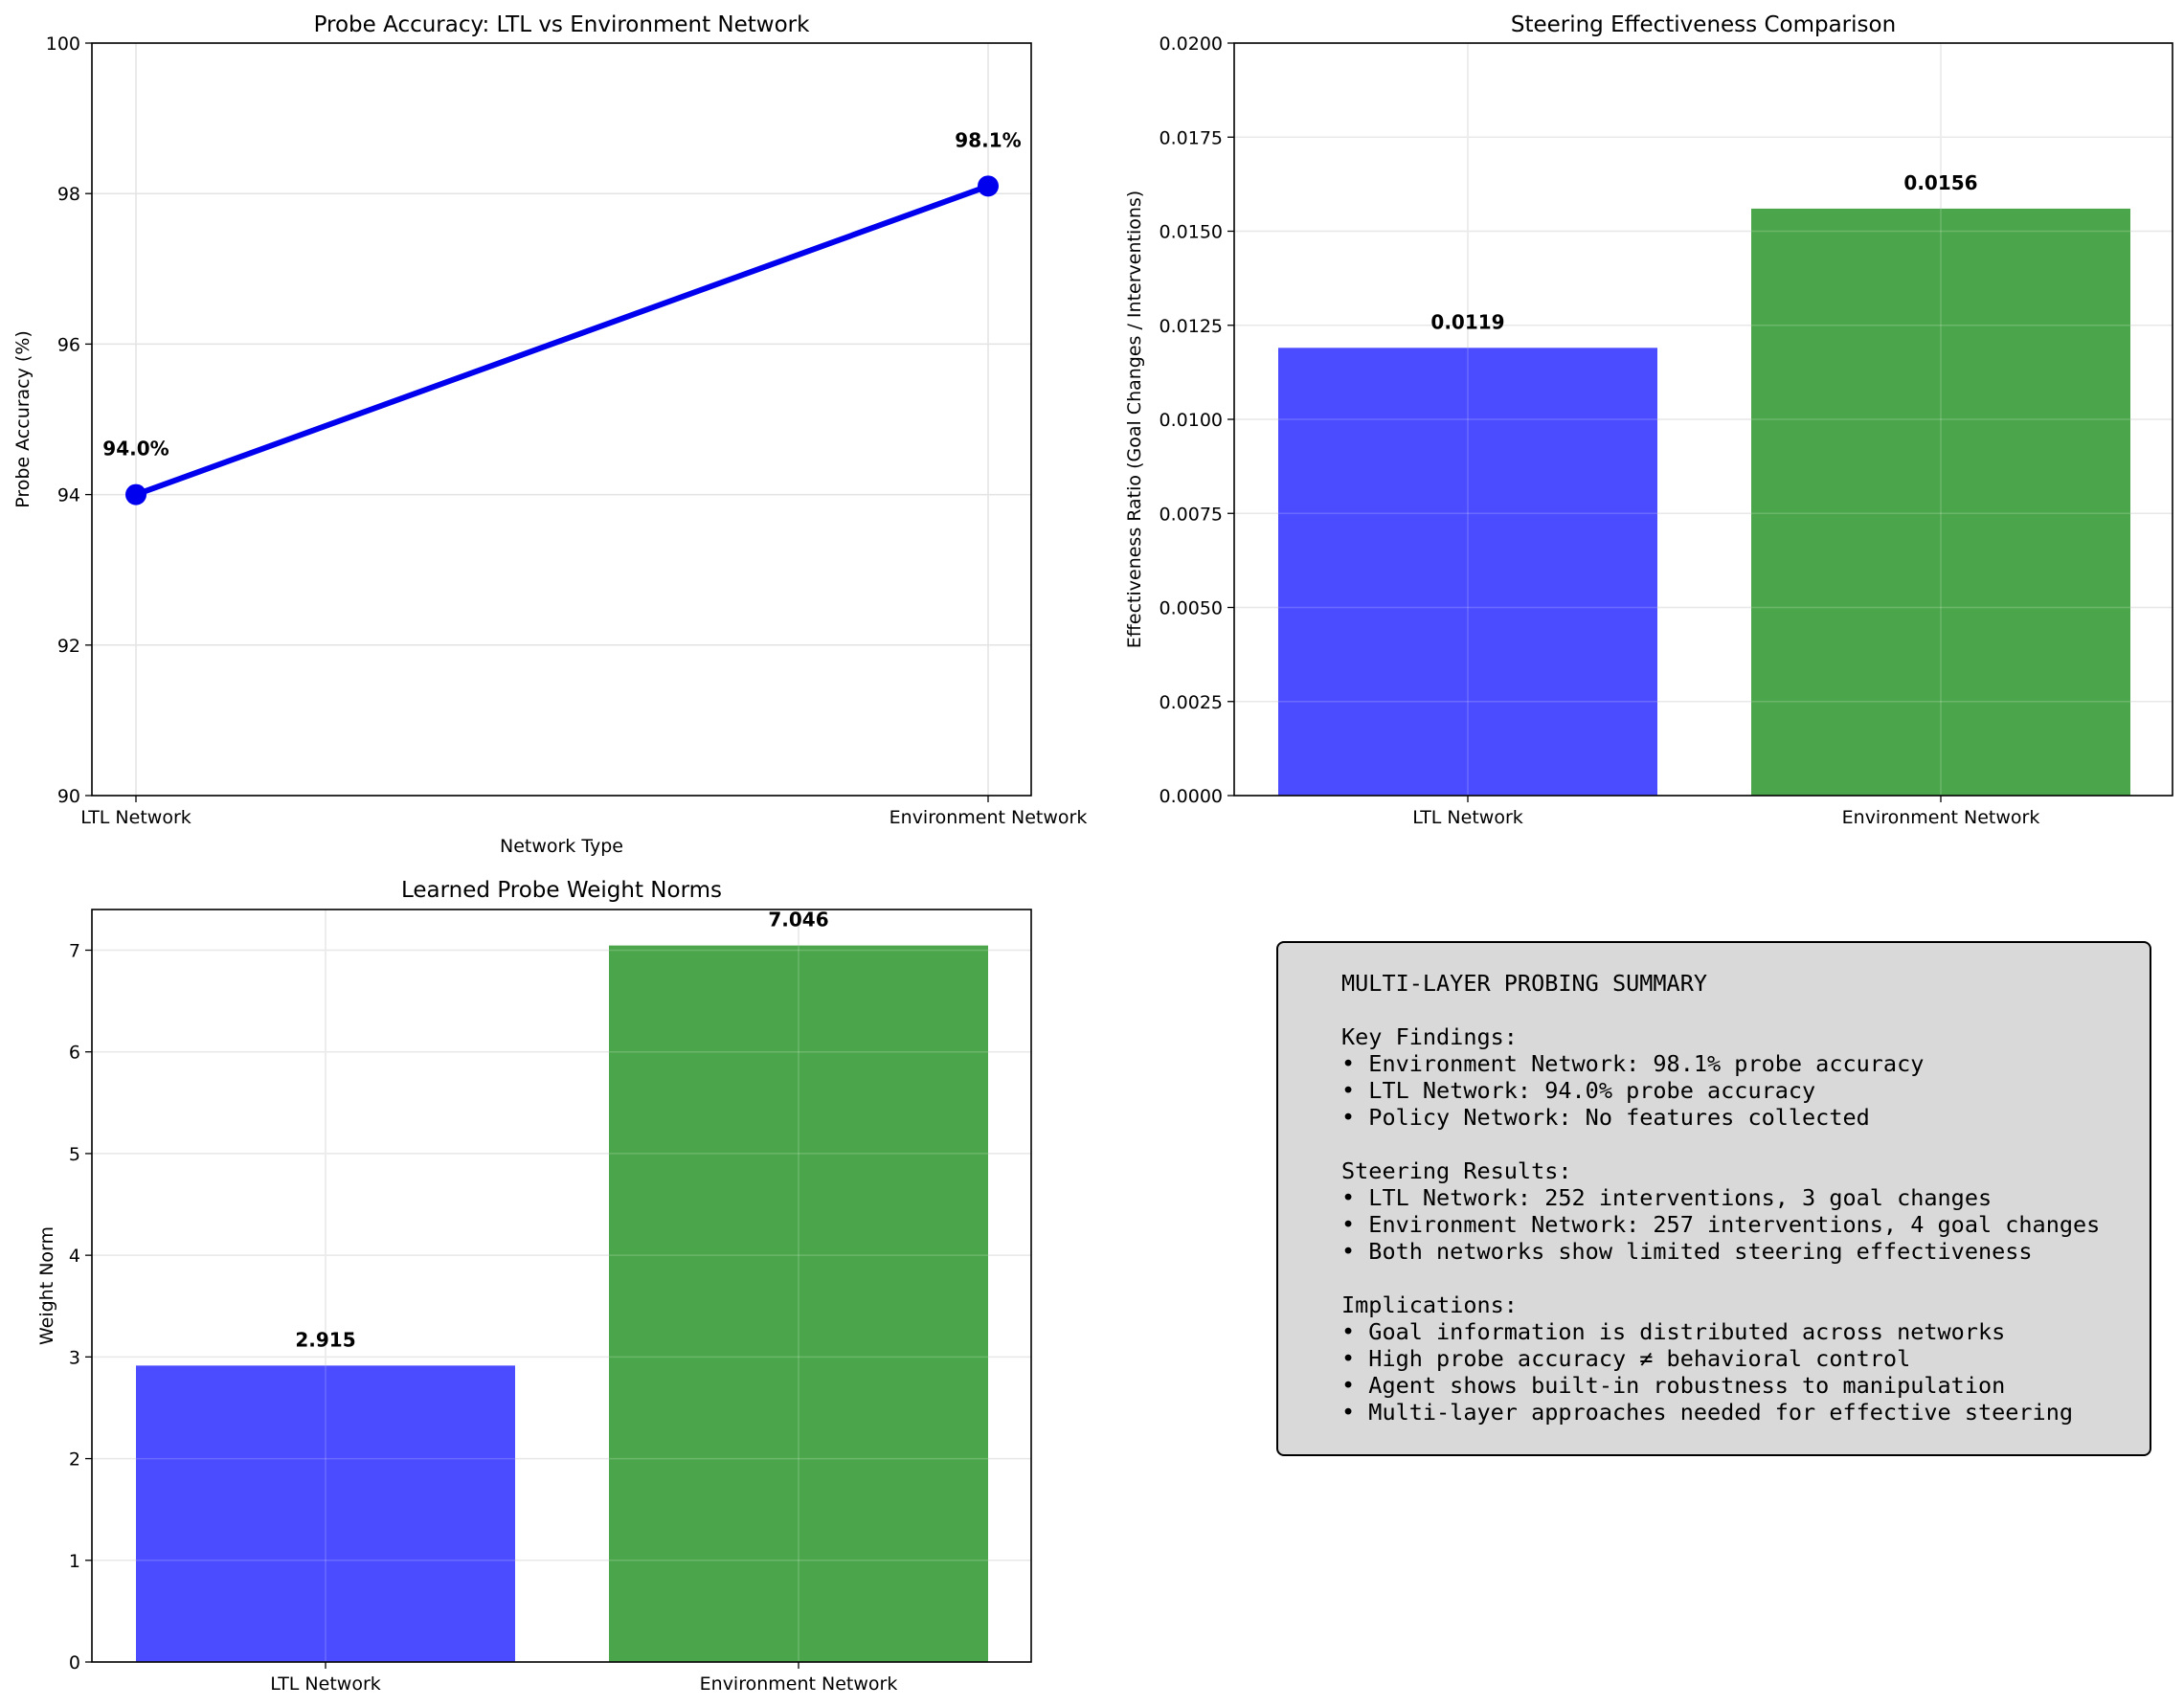 This screenshot has width=2184, height=1707. What do you see at coordinates (1191, 514) in the screenshot?
I see `y-tick-label: 0.0075` at bounding box center [1191, 514].